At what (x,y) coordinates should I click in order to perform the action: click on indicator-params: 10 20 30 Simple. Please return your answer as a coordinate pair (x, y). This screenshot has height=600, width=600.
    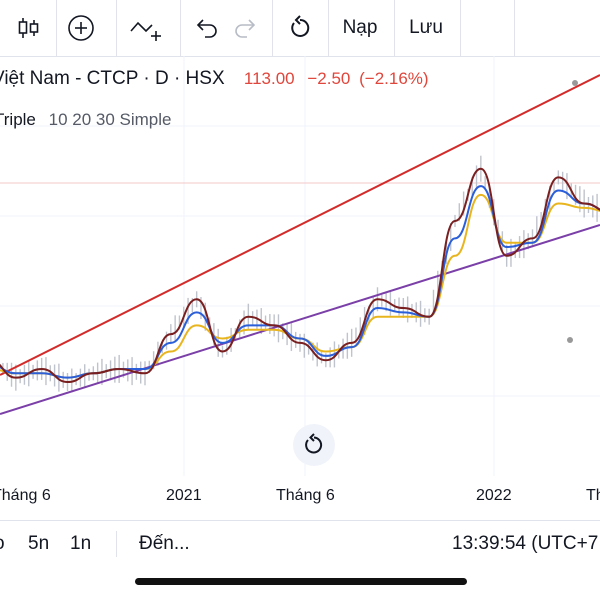
    Looking at the image, I should click on (110, 119).